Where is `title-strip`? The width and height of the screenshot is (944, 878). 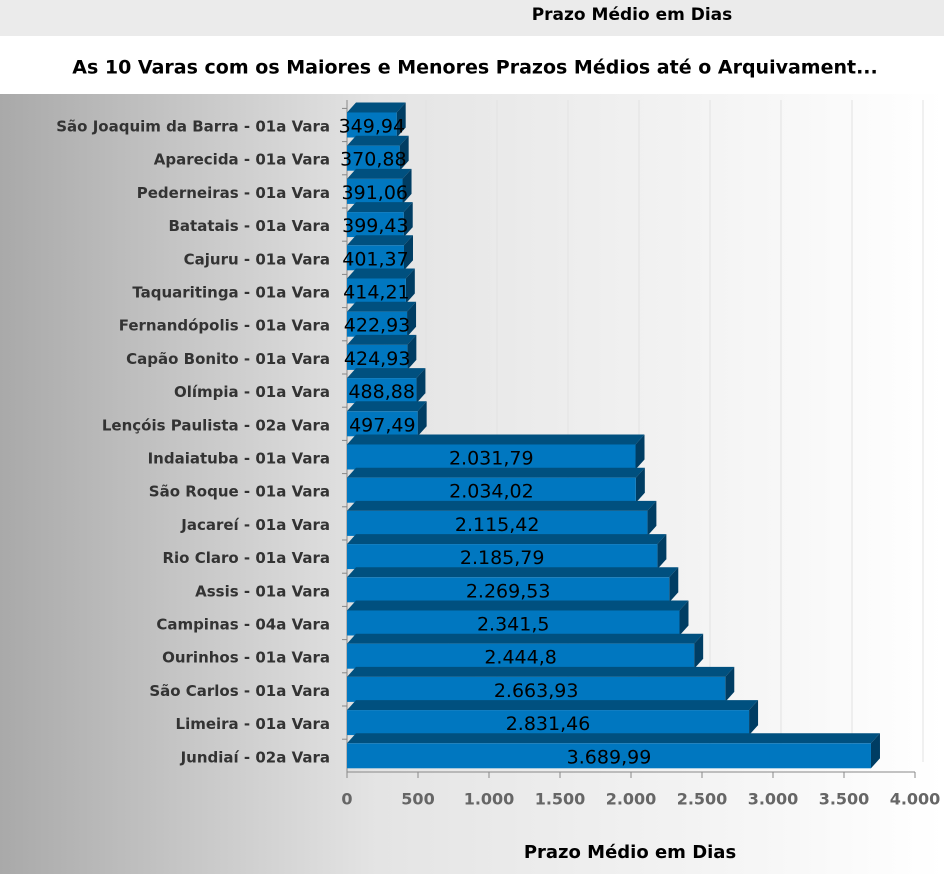
title-strip is located at coordinates (472, 65).